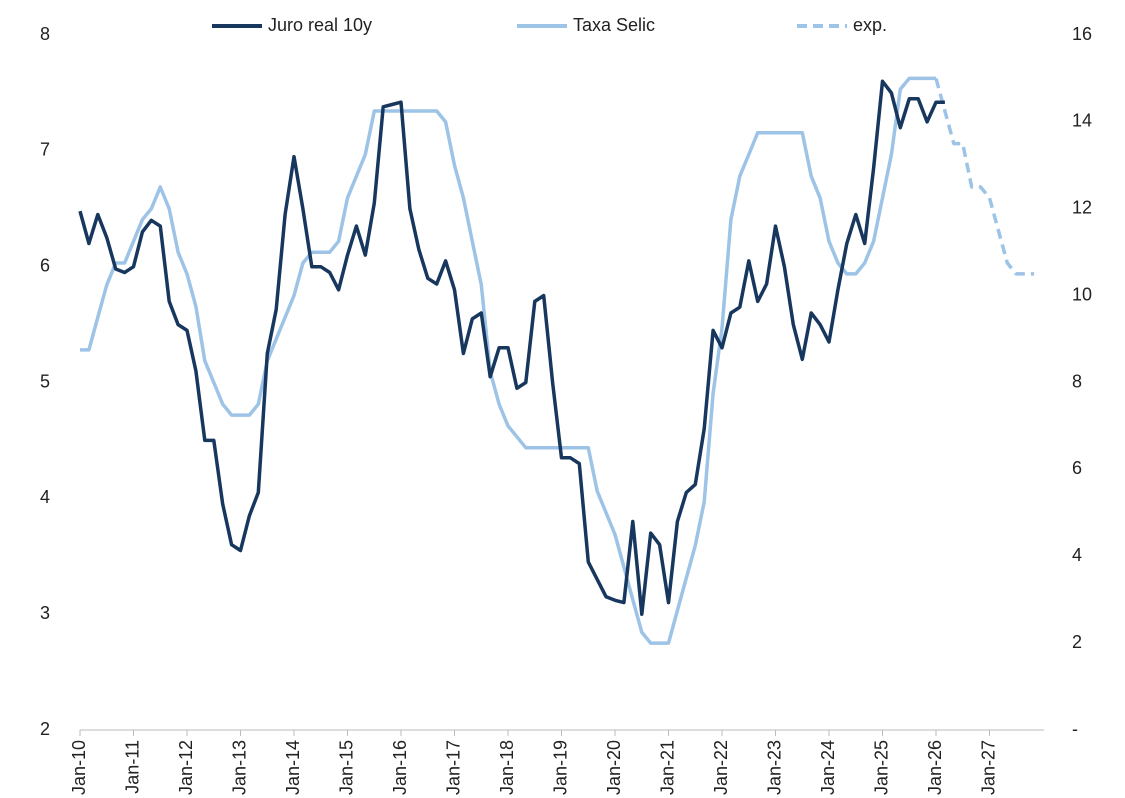  I want to click on x-tick-label: Jan-24, so click(828, 767).